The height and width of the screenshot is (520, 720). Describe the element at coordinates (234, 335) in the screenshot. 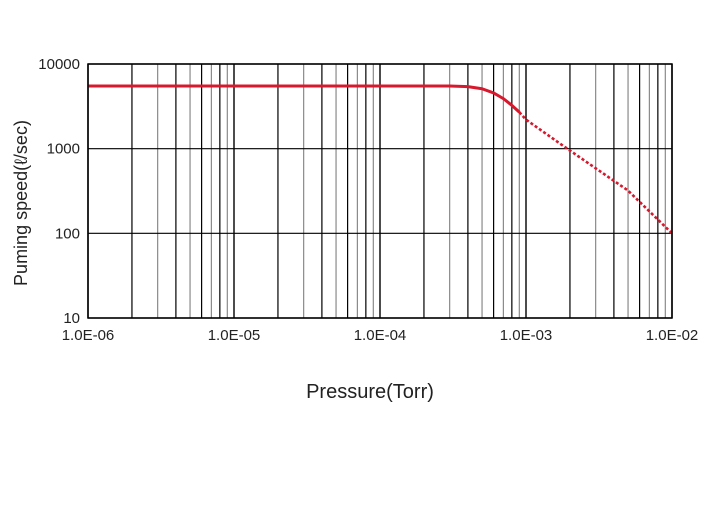

I see `x-tick-label: 1.0E-05` at that location.